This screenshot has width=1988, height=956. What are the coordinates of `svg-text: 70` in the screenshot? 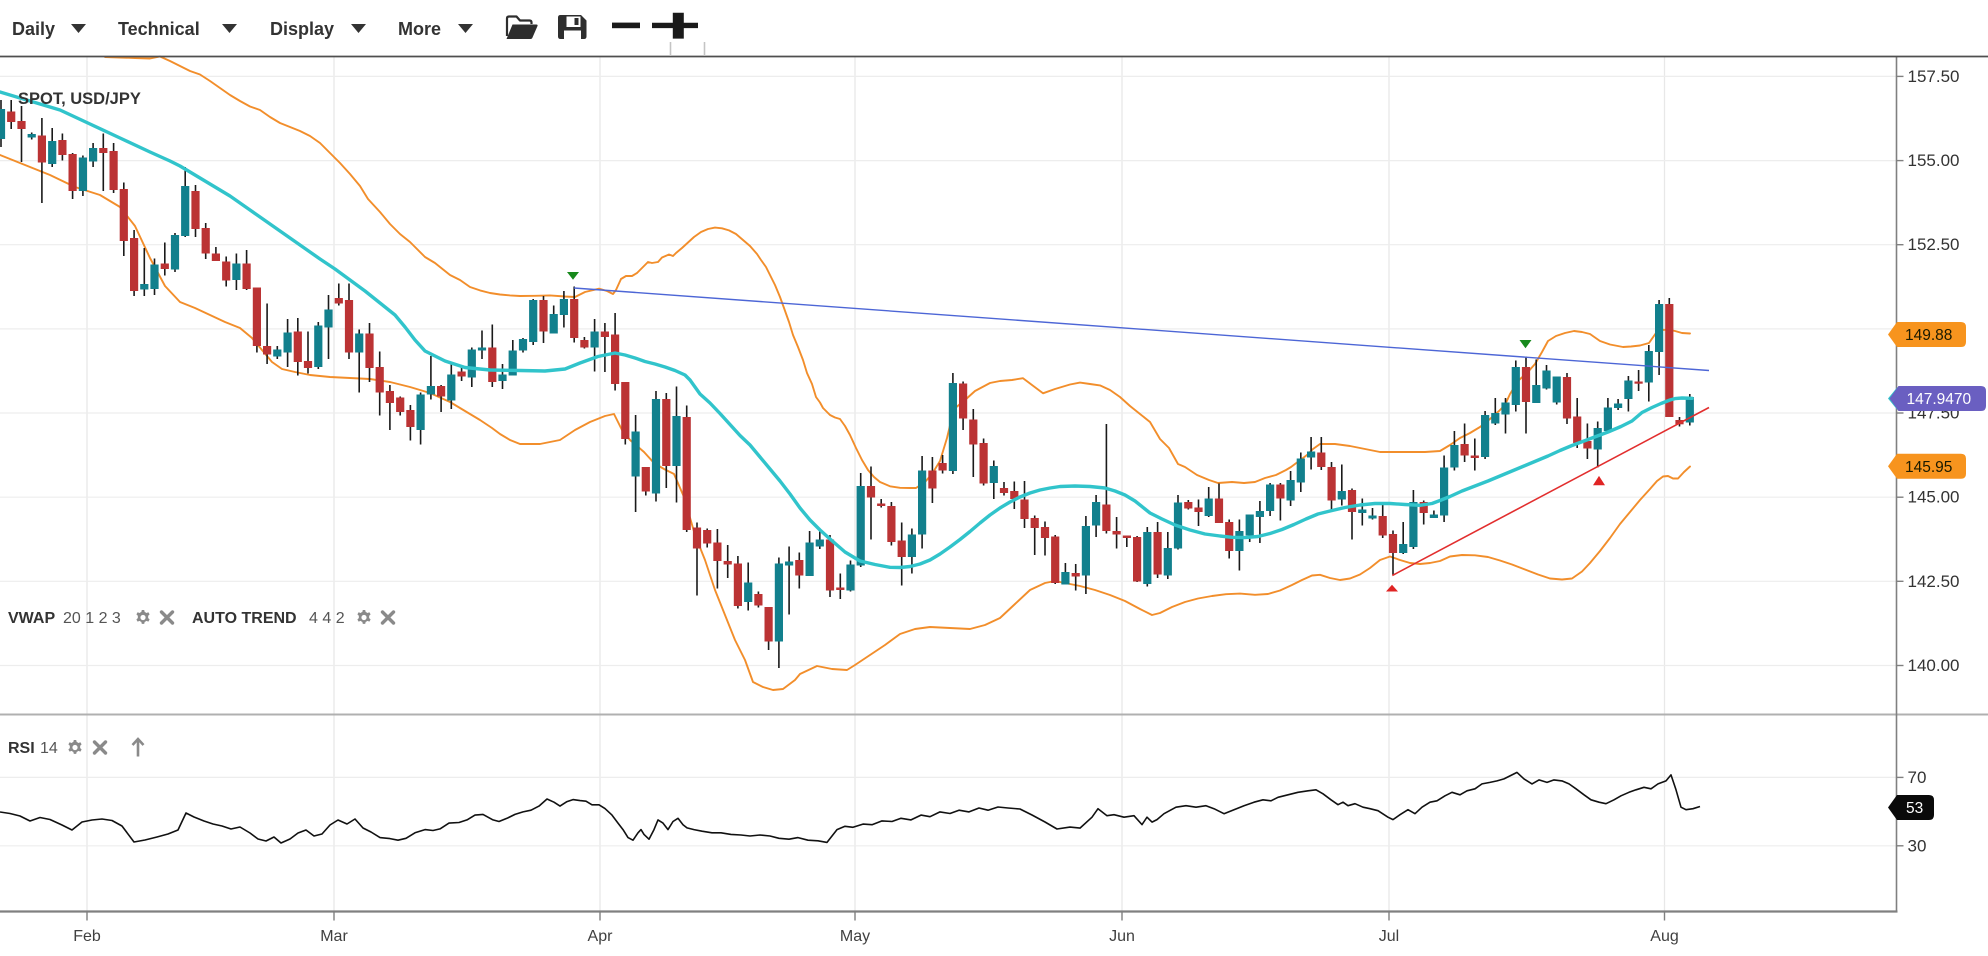 It's located at (1917, 777).